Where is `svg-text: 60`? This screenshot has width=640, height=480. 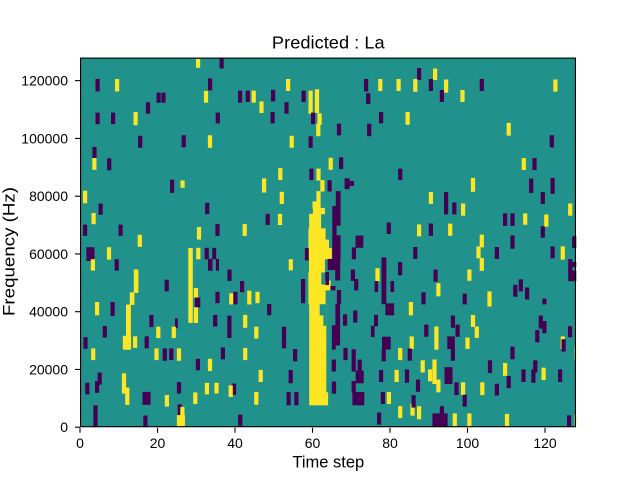
svg-text: 60 is located at coordinates (313, 443).